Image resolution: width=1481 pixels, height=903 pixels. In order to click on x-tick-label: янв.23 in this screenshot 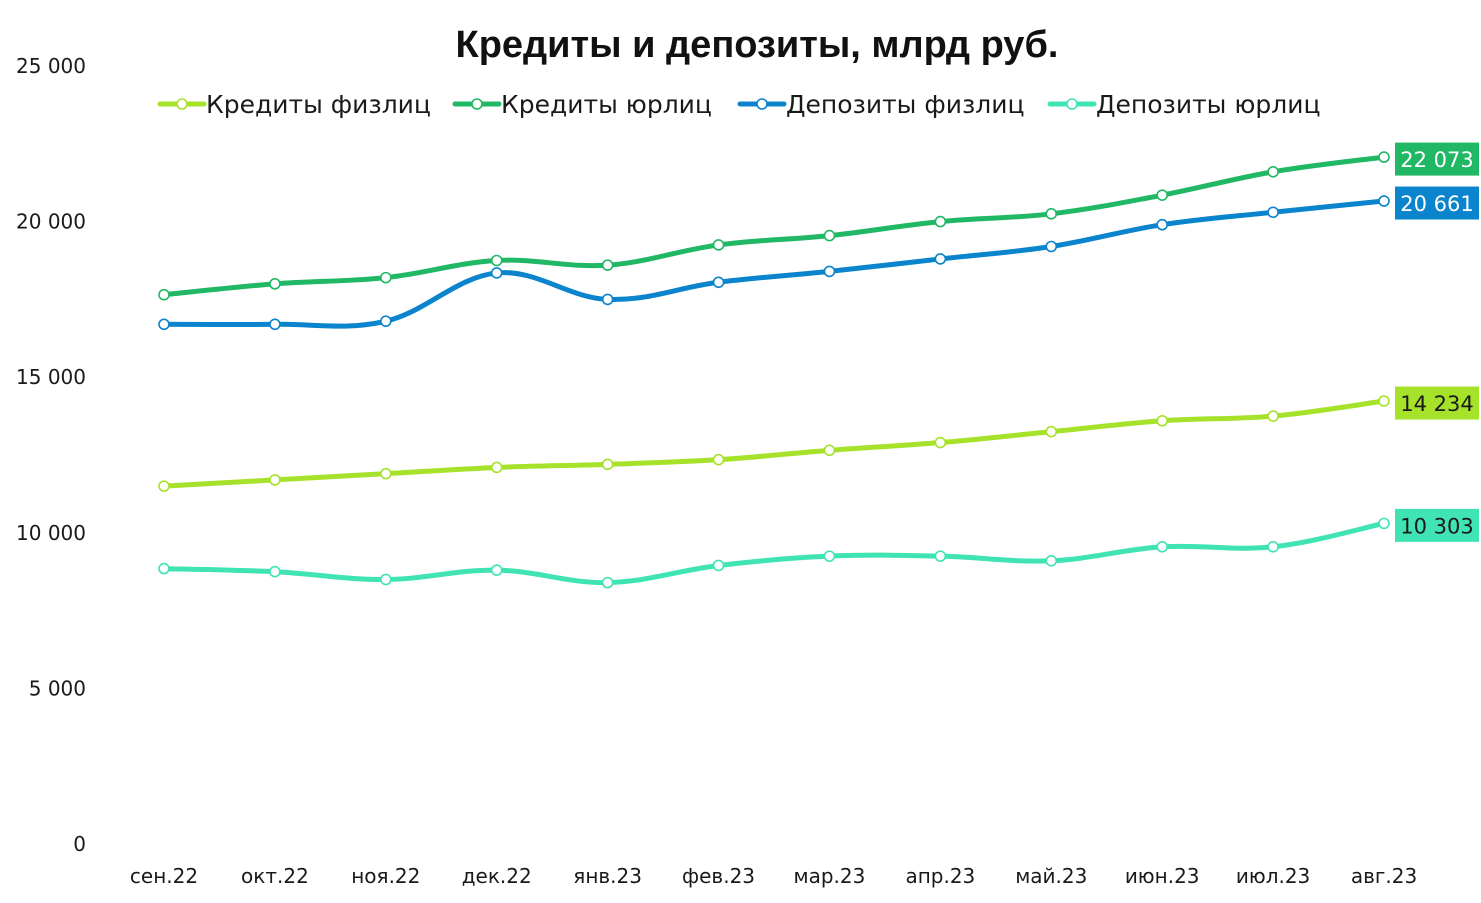, I will do `click(607, 876)`.